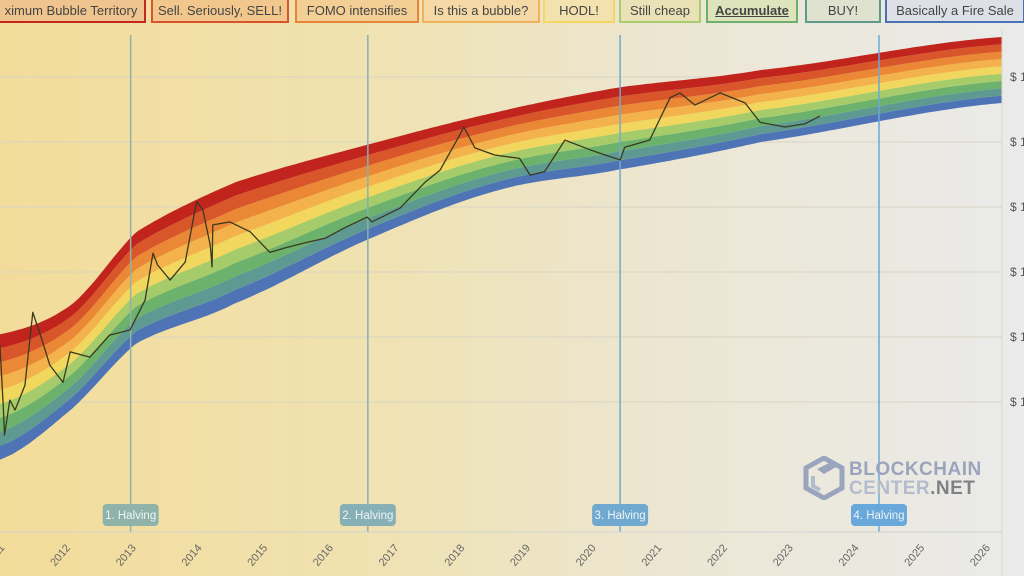 The height and width of the screenshot is (576, 1024). I want to click on legend-item-2: FOMO intensifies, so click(357, 11).